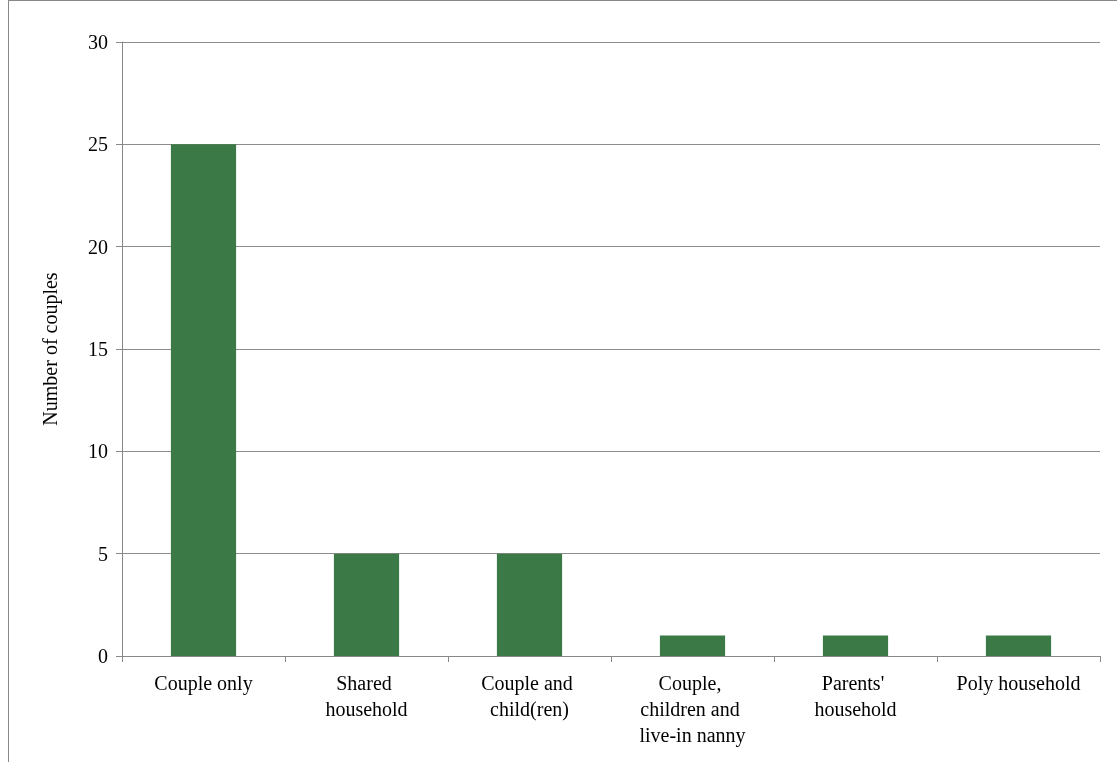 The width and height of the screenshot is (1117, 762). I want to click on y-tick-label: 10, so click(98, 451).